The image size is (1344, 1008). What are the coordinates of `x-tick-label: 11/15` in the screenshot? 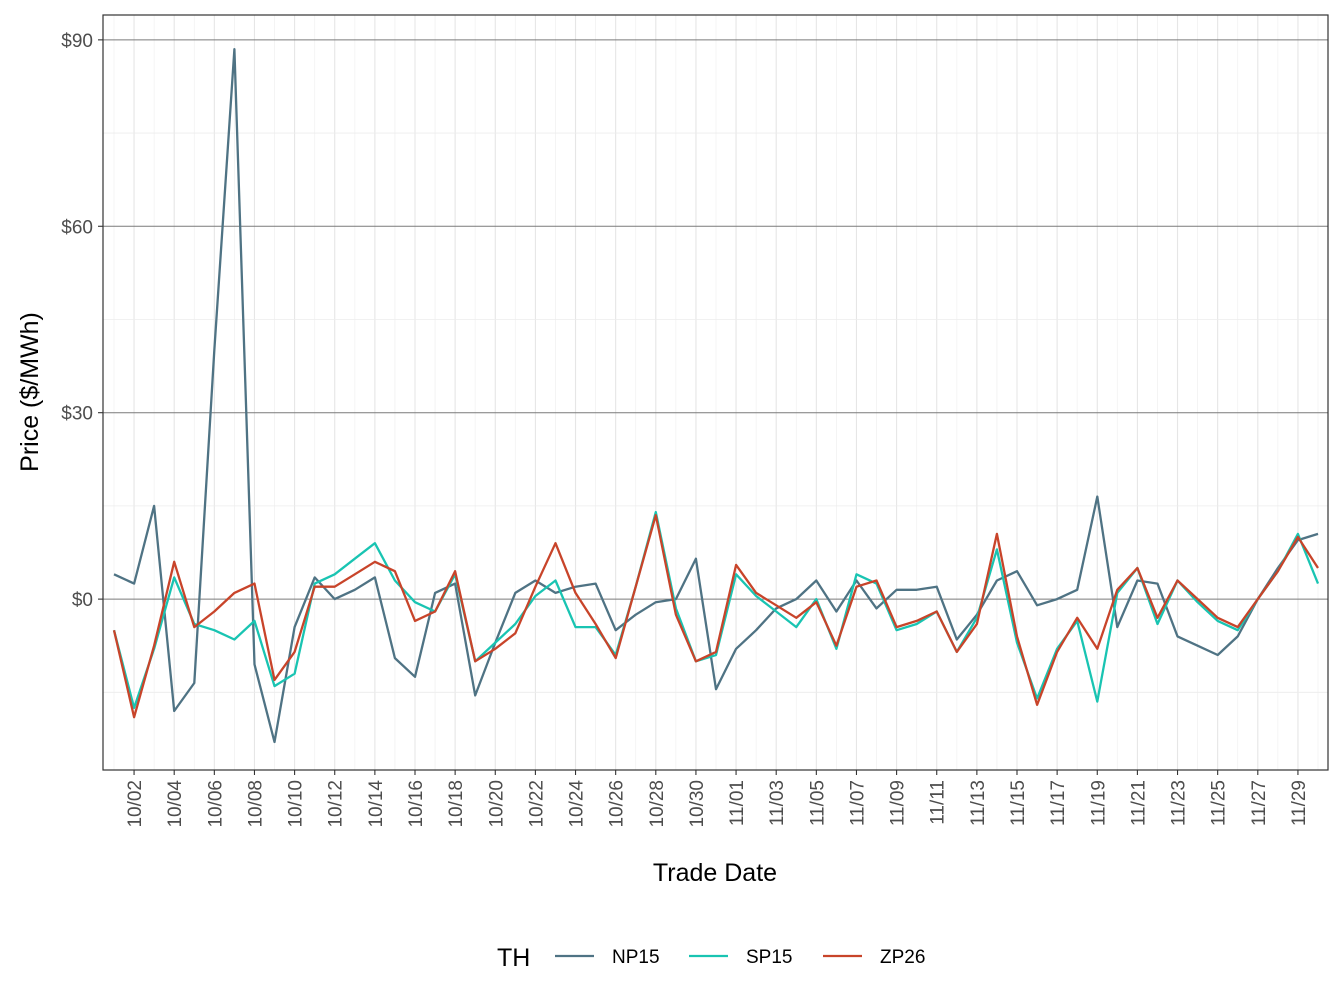 It's located at (1018, 803).